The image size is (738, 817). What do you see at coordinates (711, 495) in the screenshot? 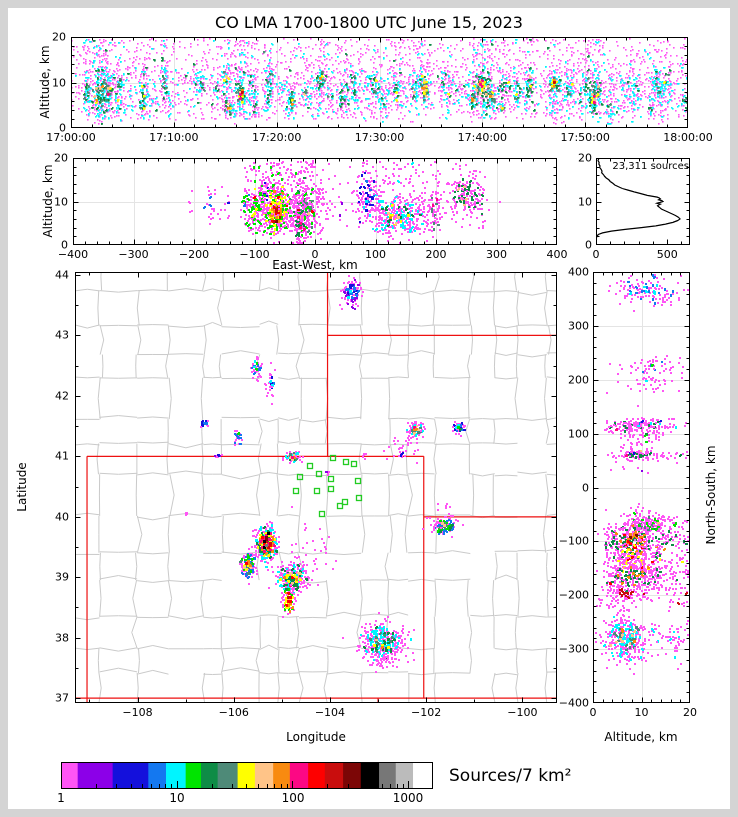
I see `ns-right-axis-label: North-South, km` at bounding box center [711, 495].